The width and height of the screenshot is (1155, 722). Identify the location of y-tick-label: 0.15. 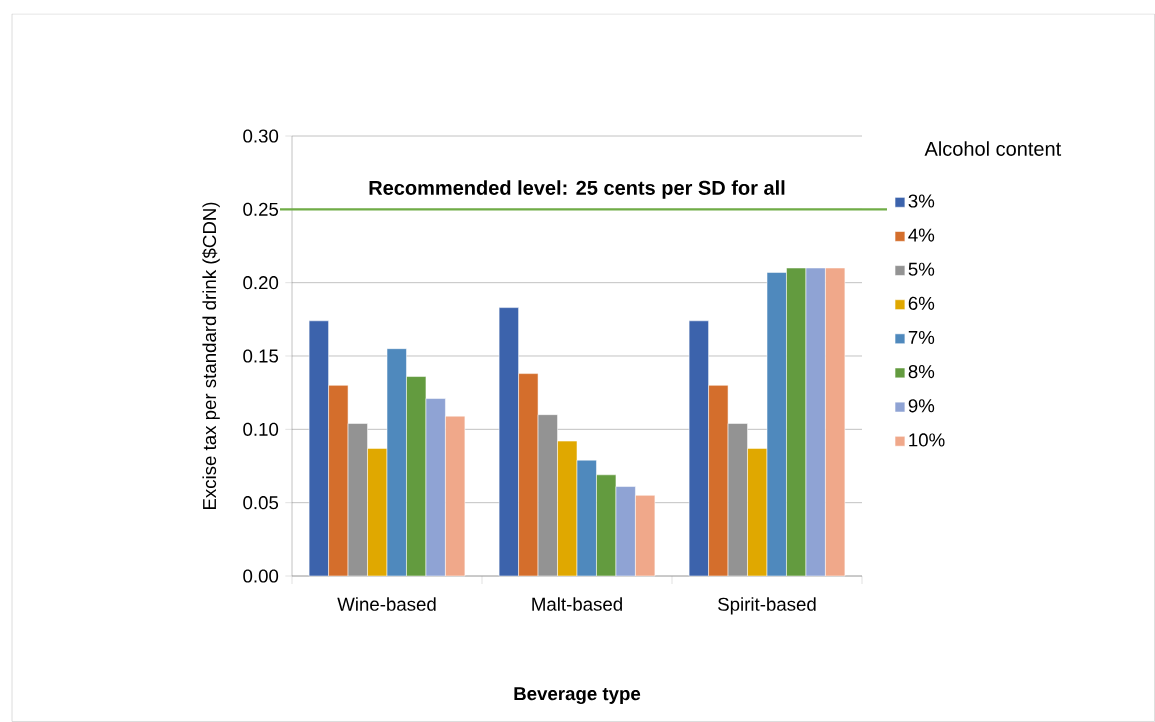
(261, 356).